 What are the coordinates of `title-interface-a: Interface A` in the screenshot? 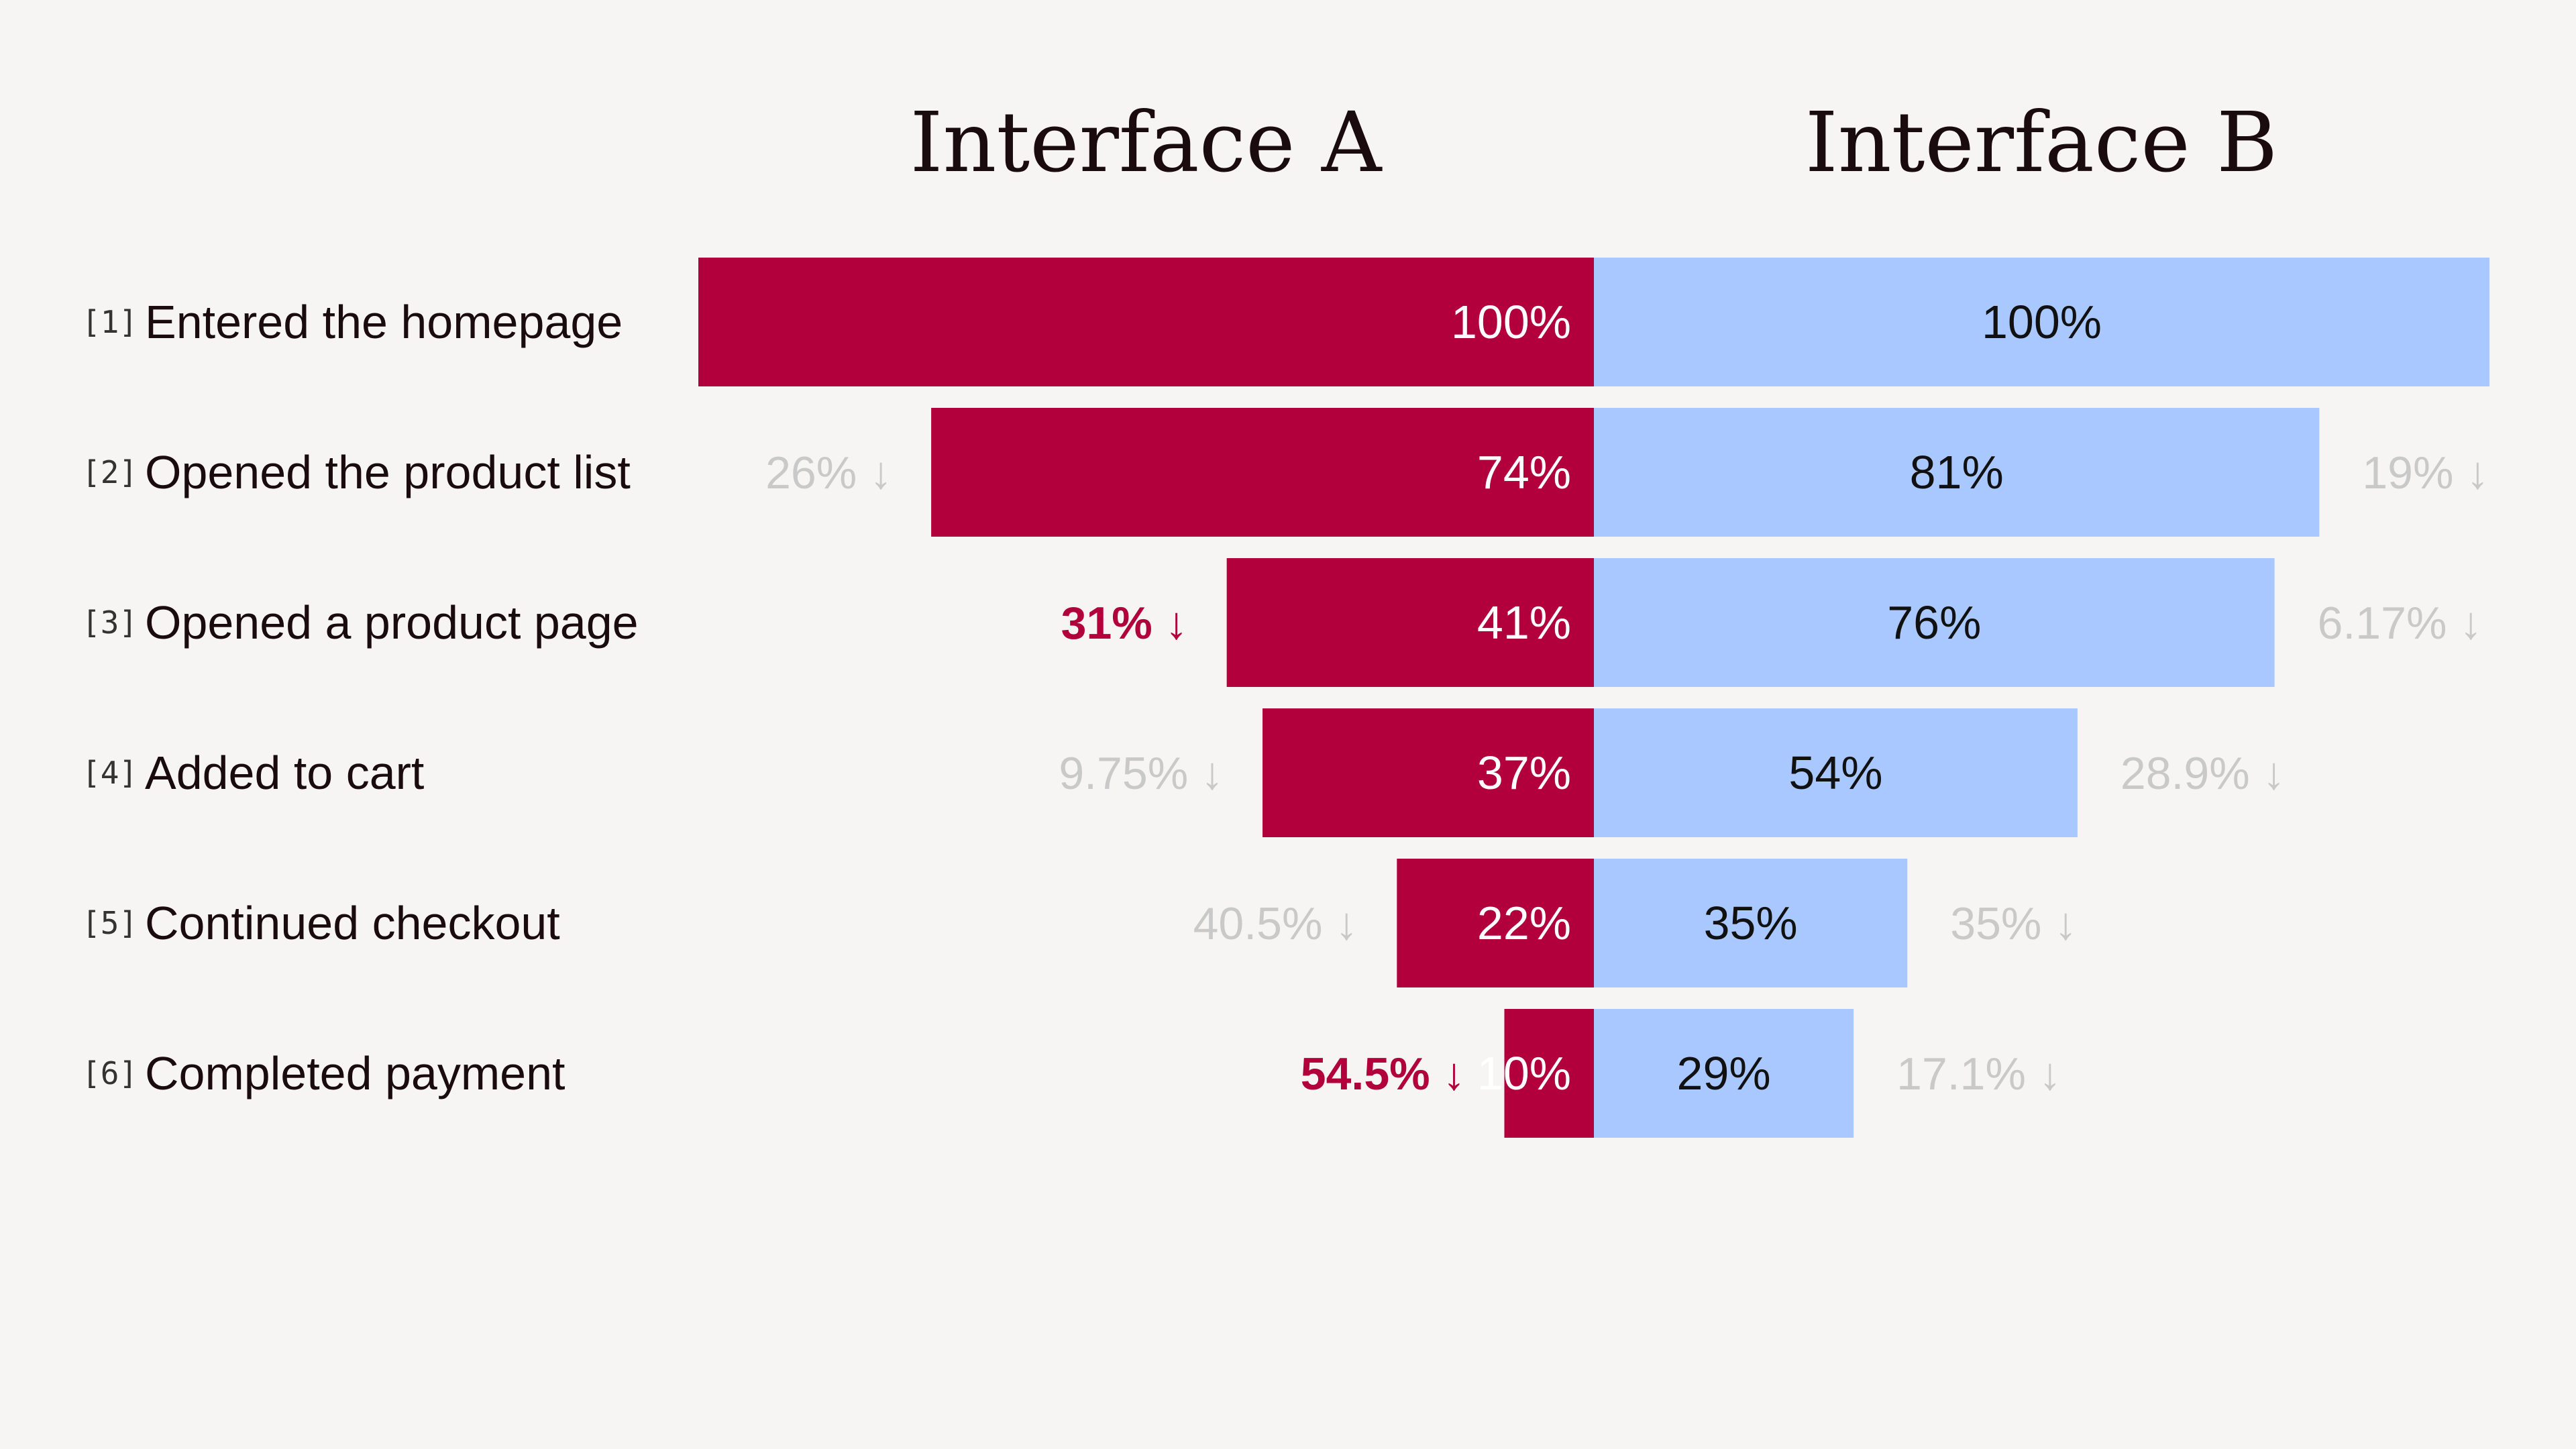 It's located at (1146, 143).